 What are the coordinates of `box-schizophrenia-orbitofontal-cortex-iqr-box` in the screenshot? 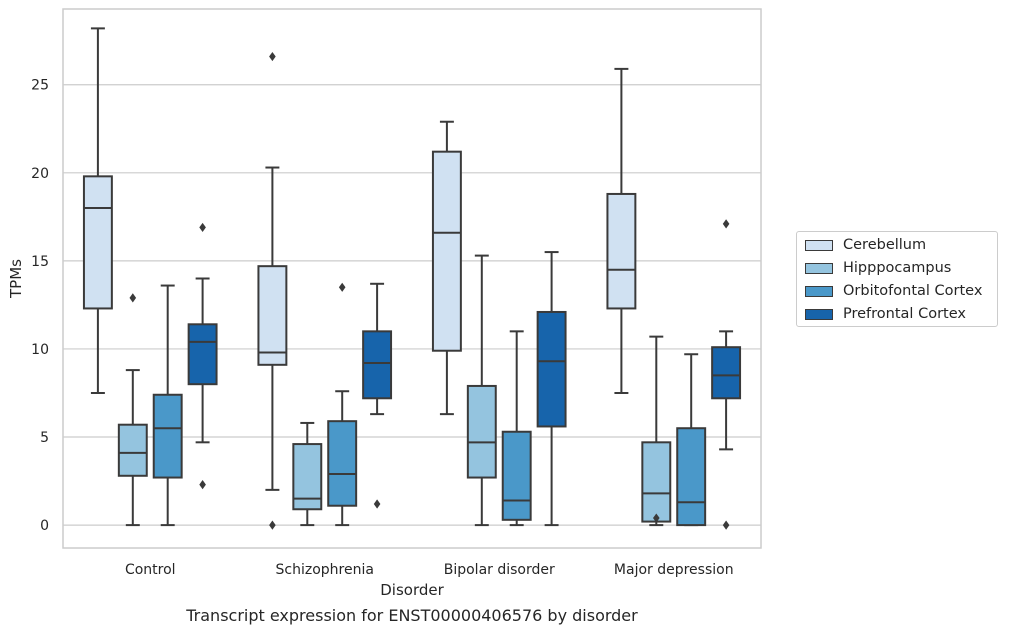 It's located at (342, 463).